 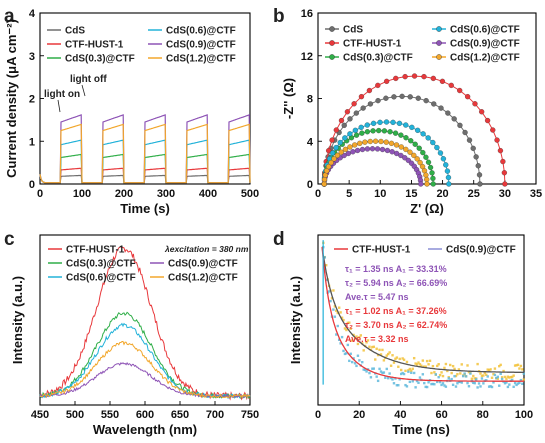 What do you see at coordinates (310, 185) in the screenshot?
I see `y-tick-label: 0` at bounding box center [310, 185].